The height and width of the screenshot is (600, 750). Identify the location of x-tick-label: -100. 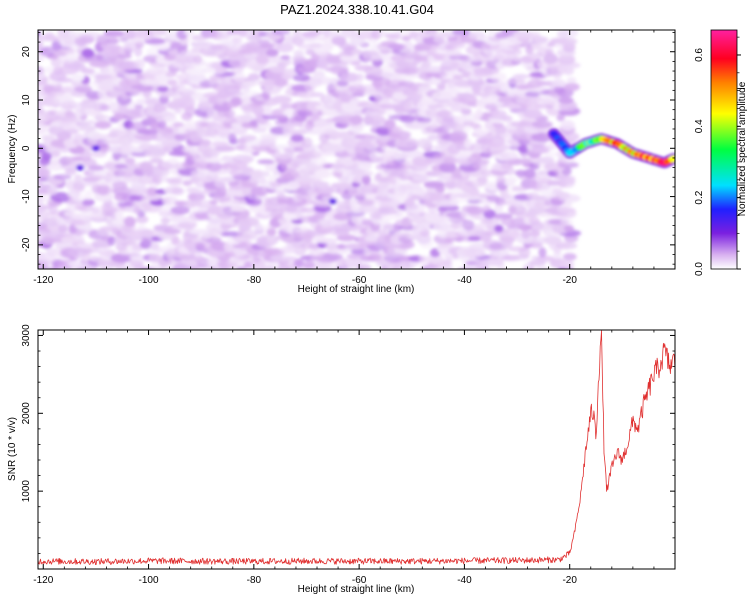
(149, 580).